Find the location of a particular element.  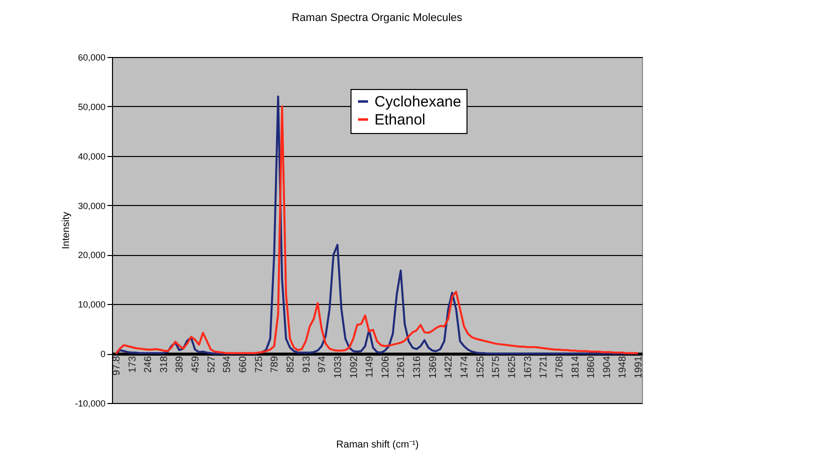

x-tick-label: 1991 is located at coordinates (639, 367).